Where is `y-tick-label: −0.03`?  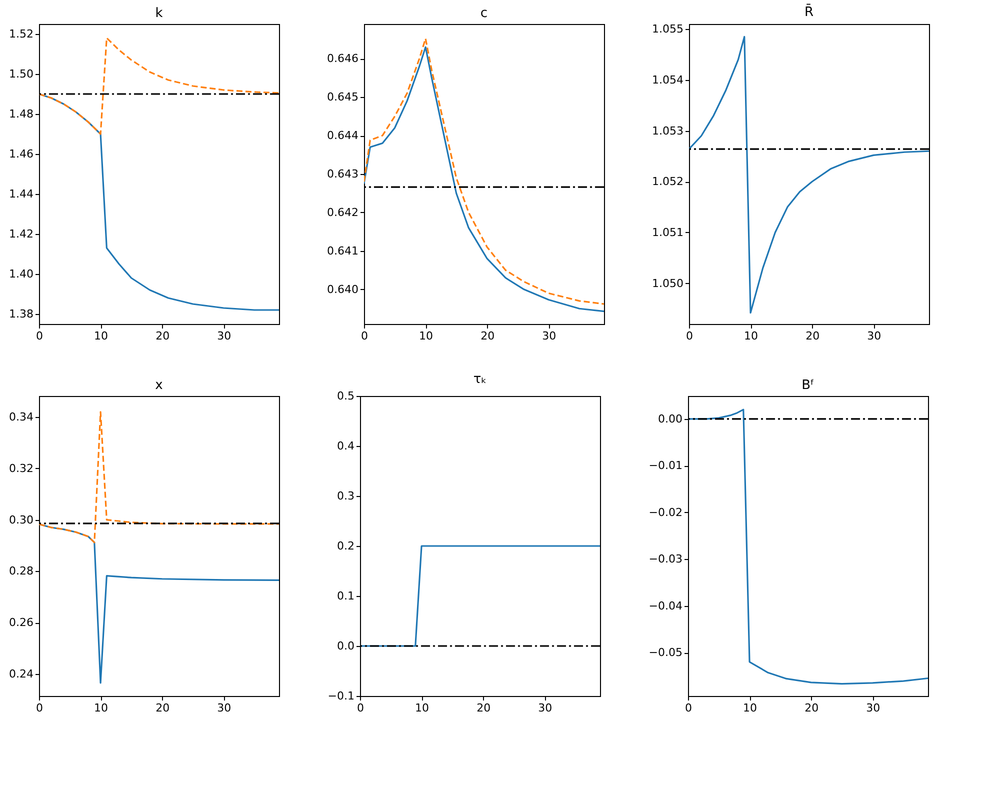 y-tick-label: −0.03 is located at coordinates (665, 559).